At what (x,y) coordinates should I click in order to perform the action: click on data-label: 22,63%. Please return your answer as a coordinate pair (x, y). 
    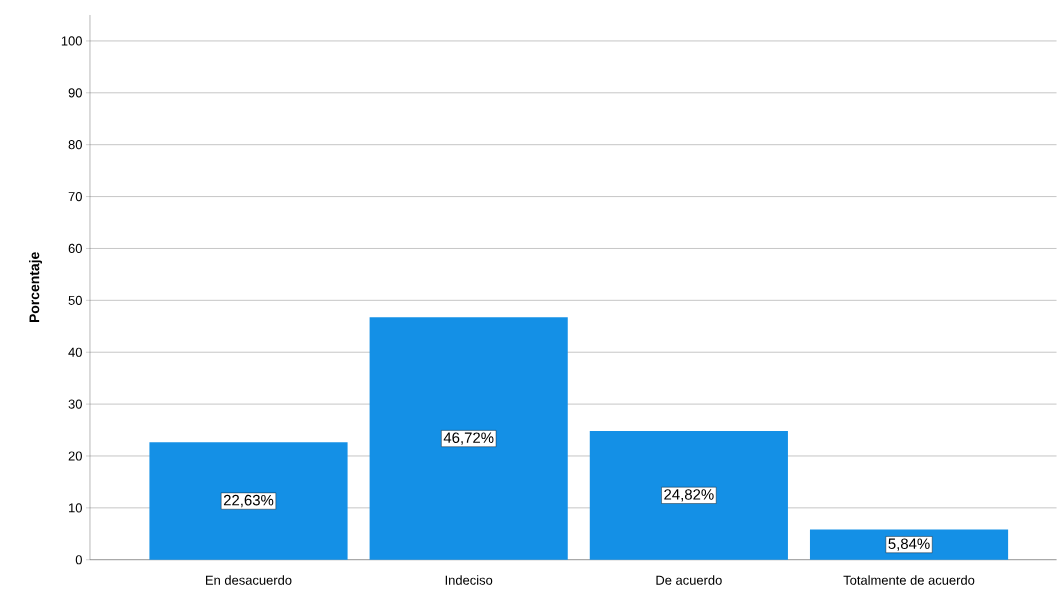
    Looking at the image, I should click on (248, 501).